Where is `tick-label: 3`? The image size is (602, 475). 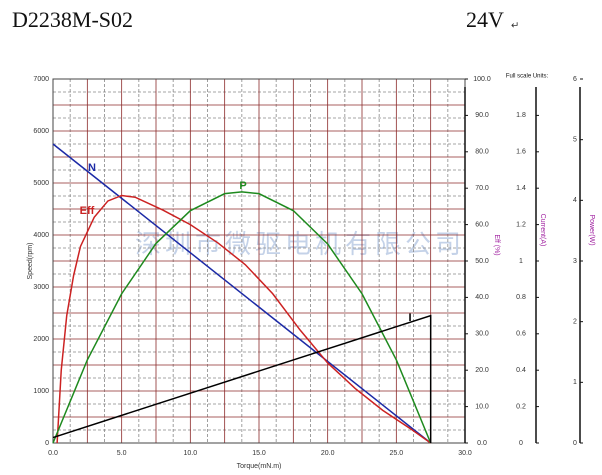 tick-label: 3 is located at coordinates (575, 261).